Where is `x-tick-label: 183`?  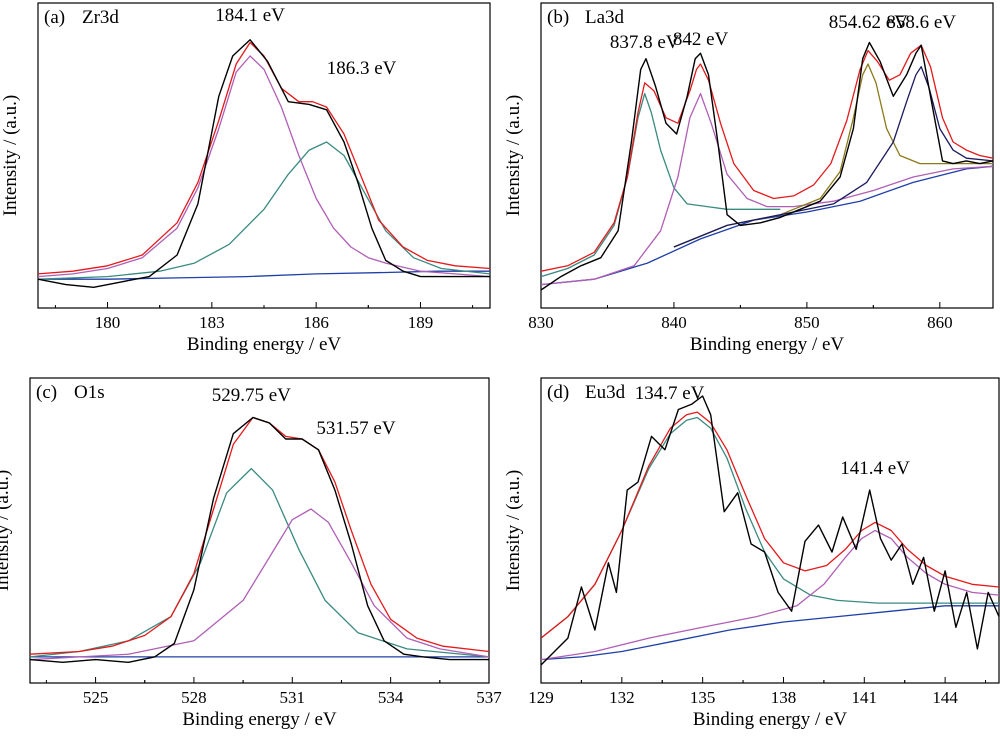
x-tick-label: 183 is located at coordinates (212, 322).